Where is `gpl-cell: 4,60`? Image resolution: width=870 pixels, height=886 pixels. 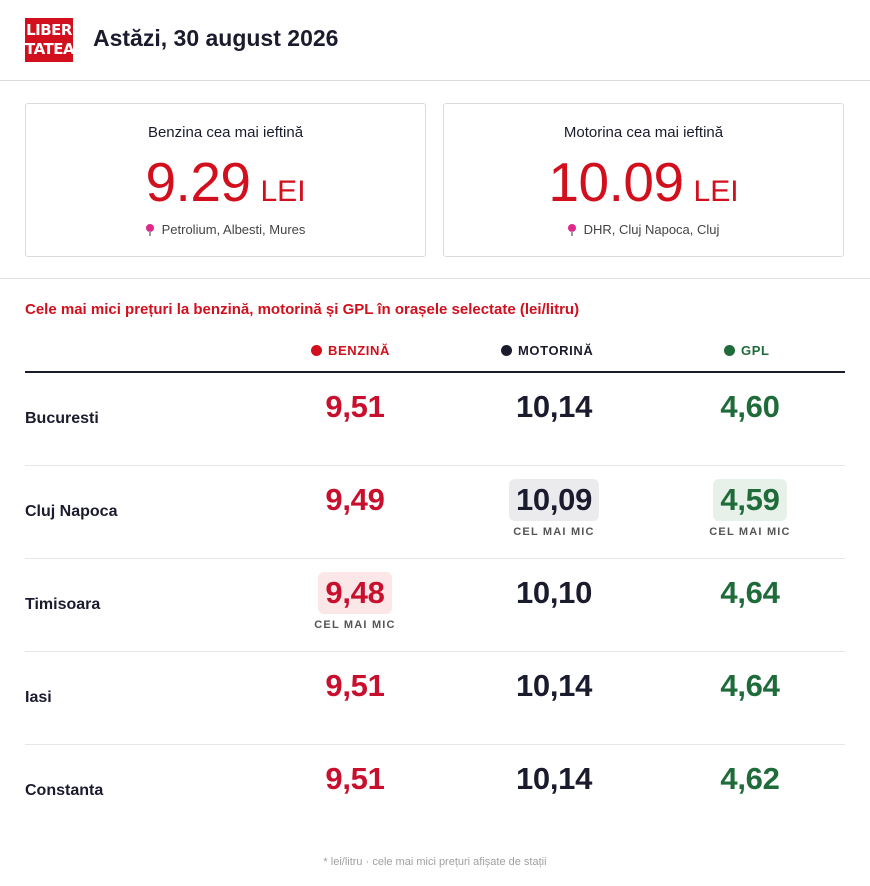 gpl-cell: 4,60 is located at coordinates (750, 407).